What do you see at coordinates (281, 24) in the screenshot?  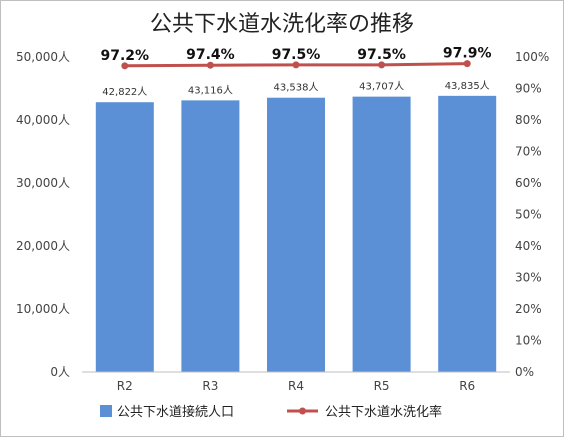 I see `chart-title: 公共下水道水洗化率の推移` at bounding box center [281, 24].